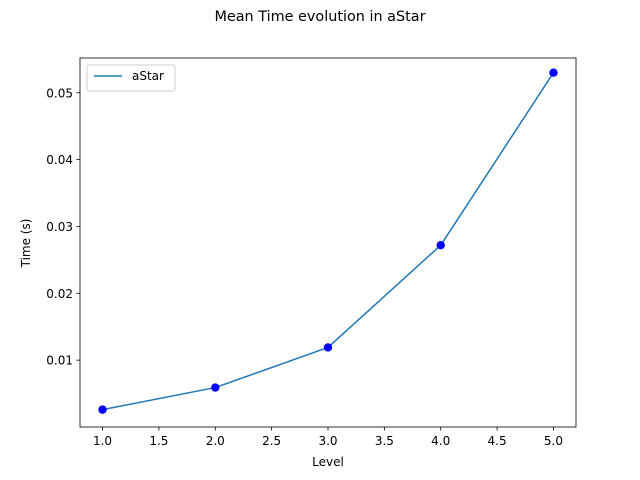 The width and height of the screenshot is (640, 480). What do you see at coordinates (148, 76) in the screenshot?
I see `legend-label-astar: aStar` at bounding box center [148, 76].